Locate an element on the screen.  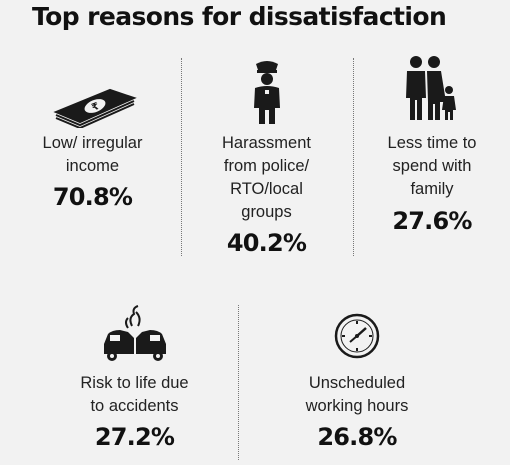
reason-label-line: from police/ is located at coordinates (266, 166).